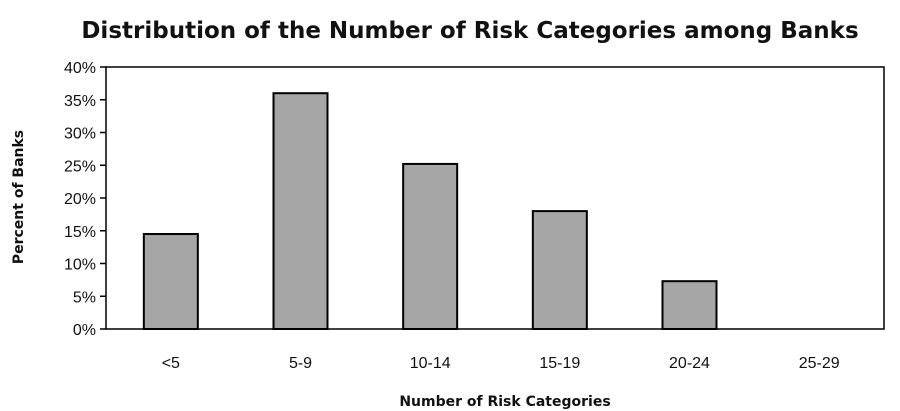  I want to click on y-tick-label: 15%, so click(80, 232).